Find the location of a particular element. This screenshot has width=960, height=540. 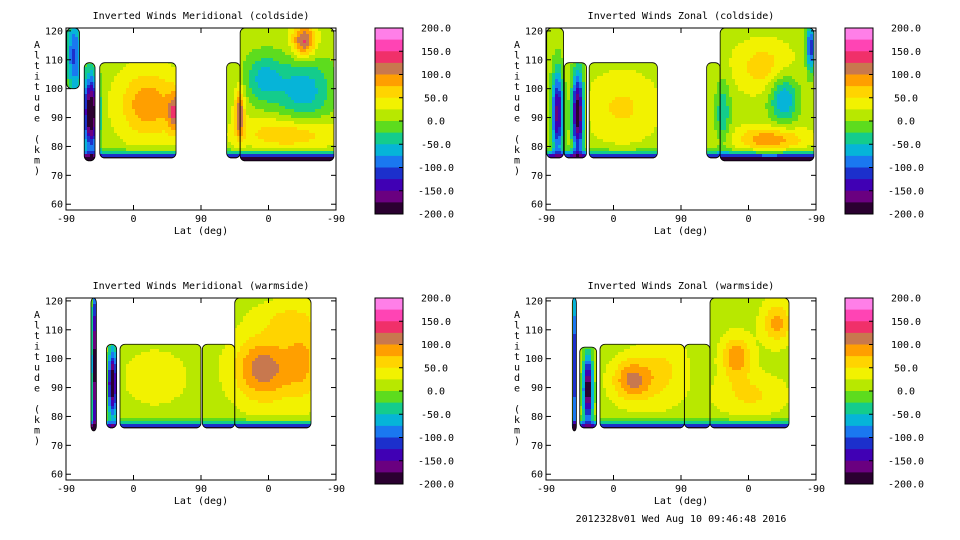

colorbar-label: 200.0 is located at coordinates (436, 299).